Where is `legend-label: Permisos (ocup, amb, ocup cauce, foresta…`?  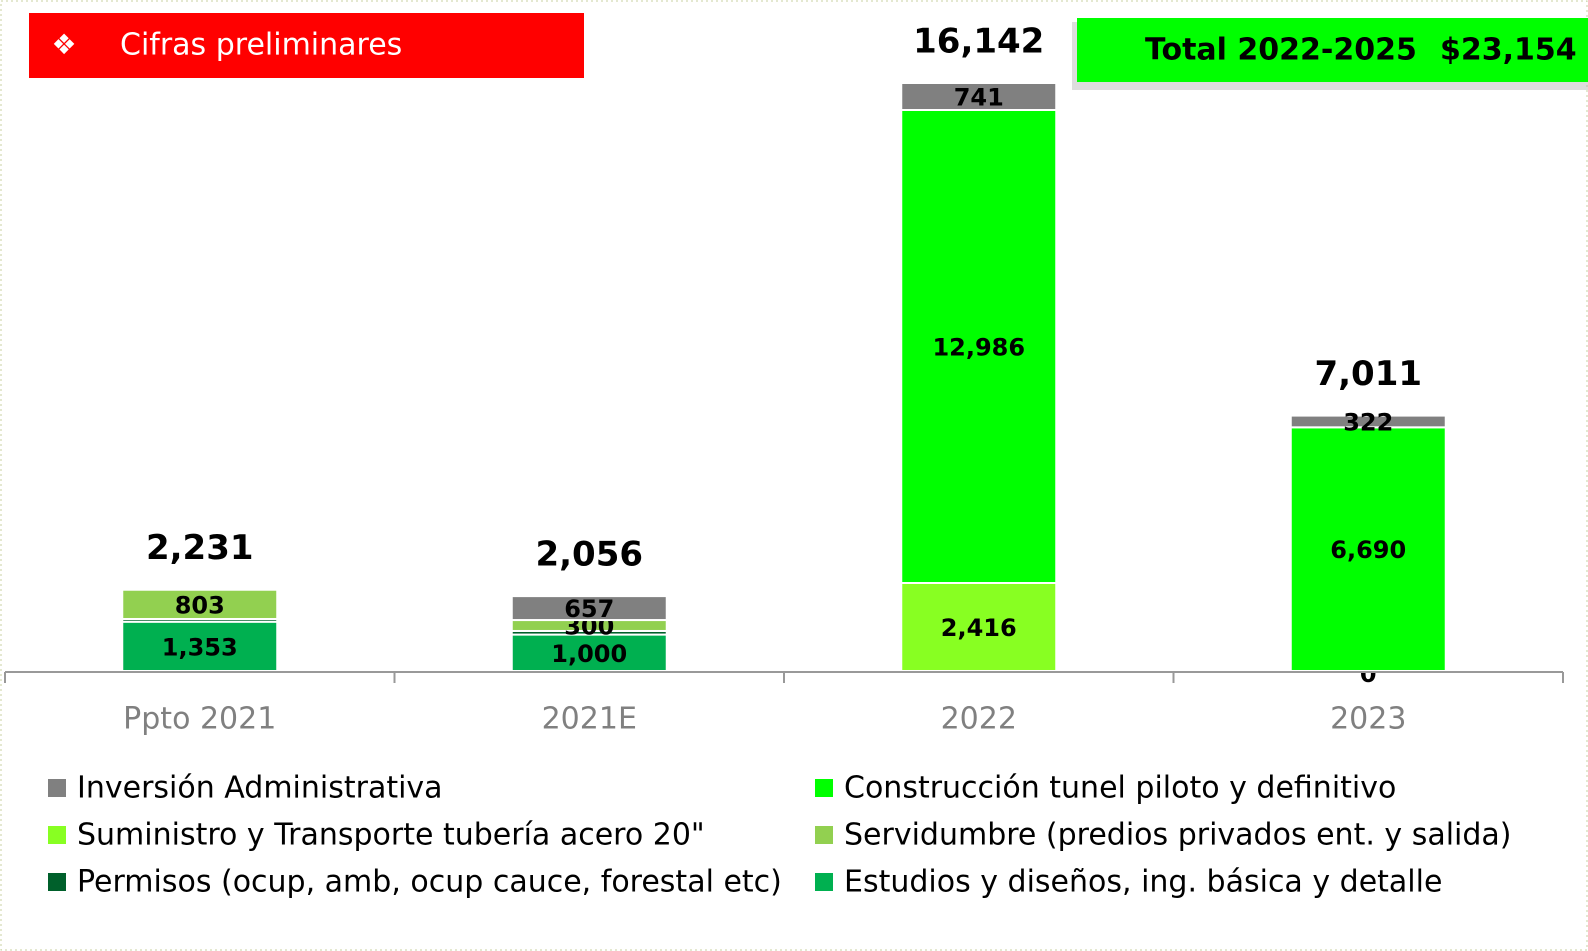 legend-label: Permisos (ocup, amb, ocup cauce, foresta… is located at coordinates (429, 882).